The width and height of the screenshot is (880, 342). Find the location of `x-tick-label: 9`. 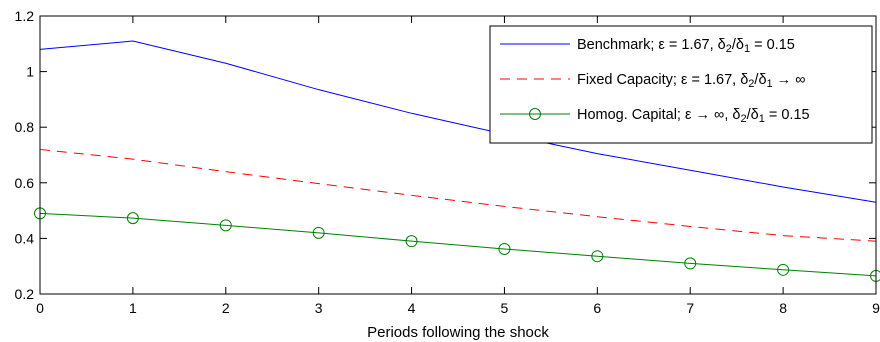

x-tick-label: 9 is located at coordinates (876, 308).